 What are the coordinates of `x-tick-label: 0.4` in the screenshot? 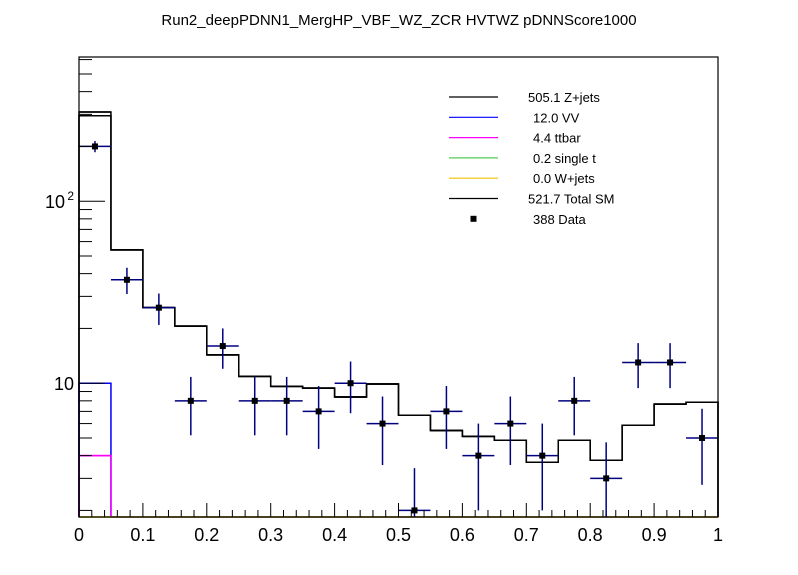 It's located at (334, 535).